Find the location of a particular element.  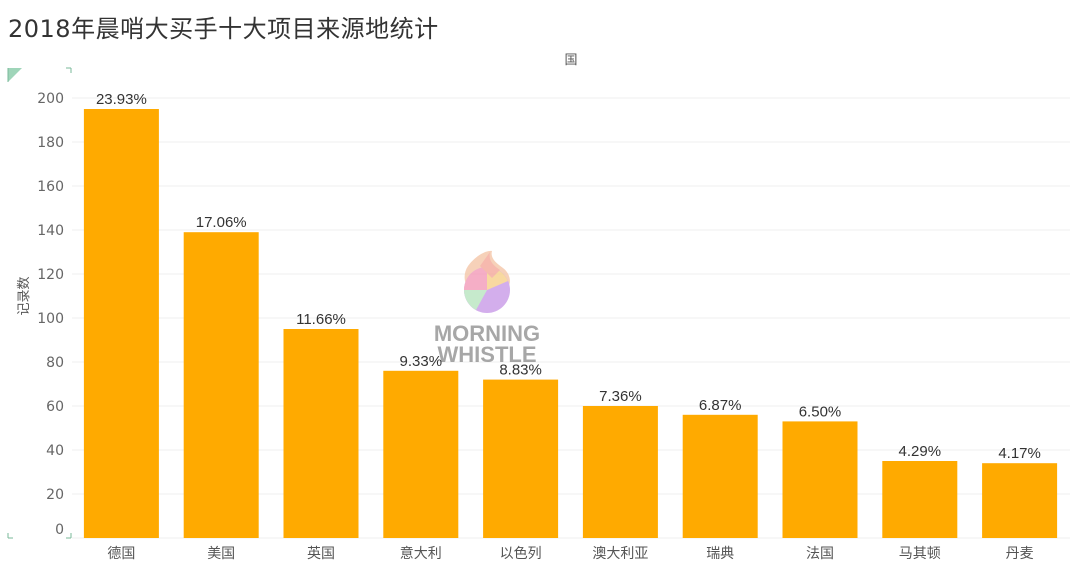

y-axis-title: 记录数 is located at coordinates (24, 295).